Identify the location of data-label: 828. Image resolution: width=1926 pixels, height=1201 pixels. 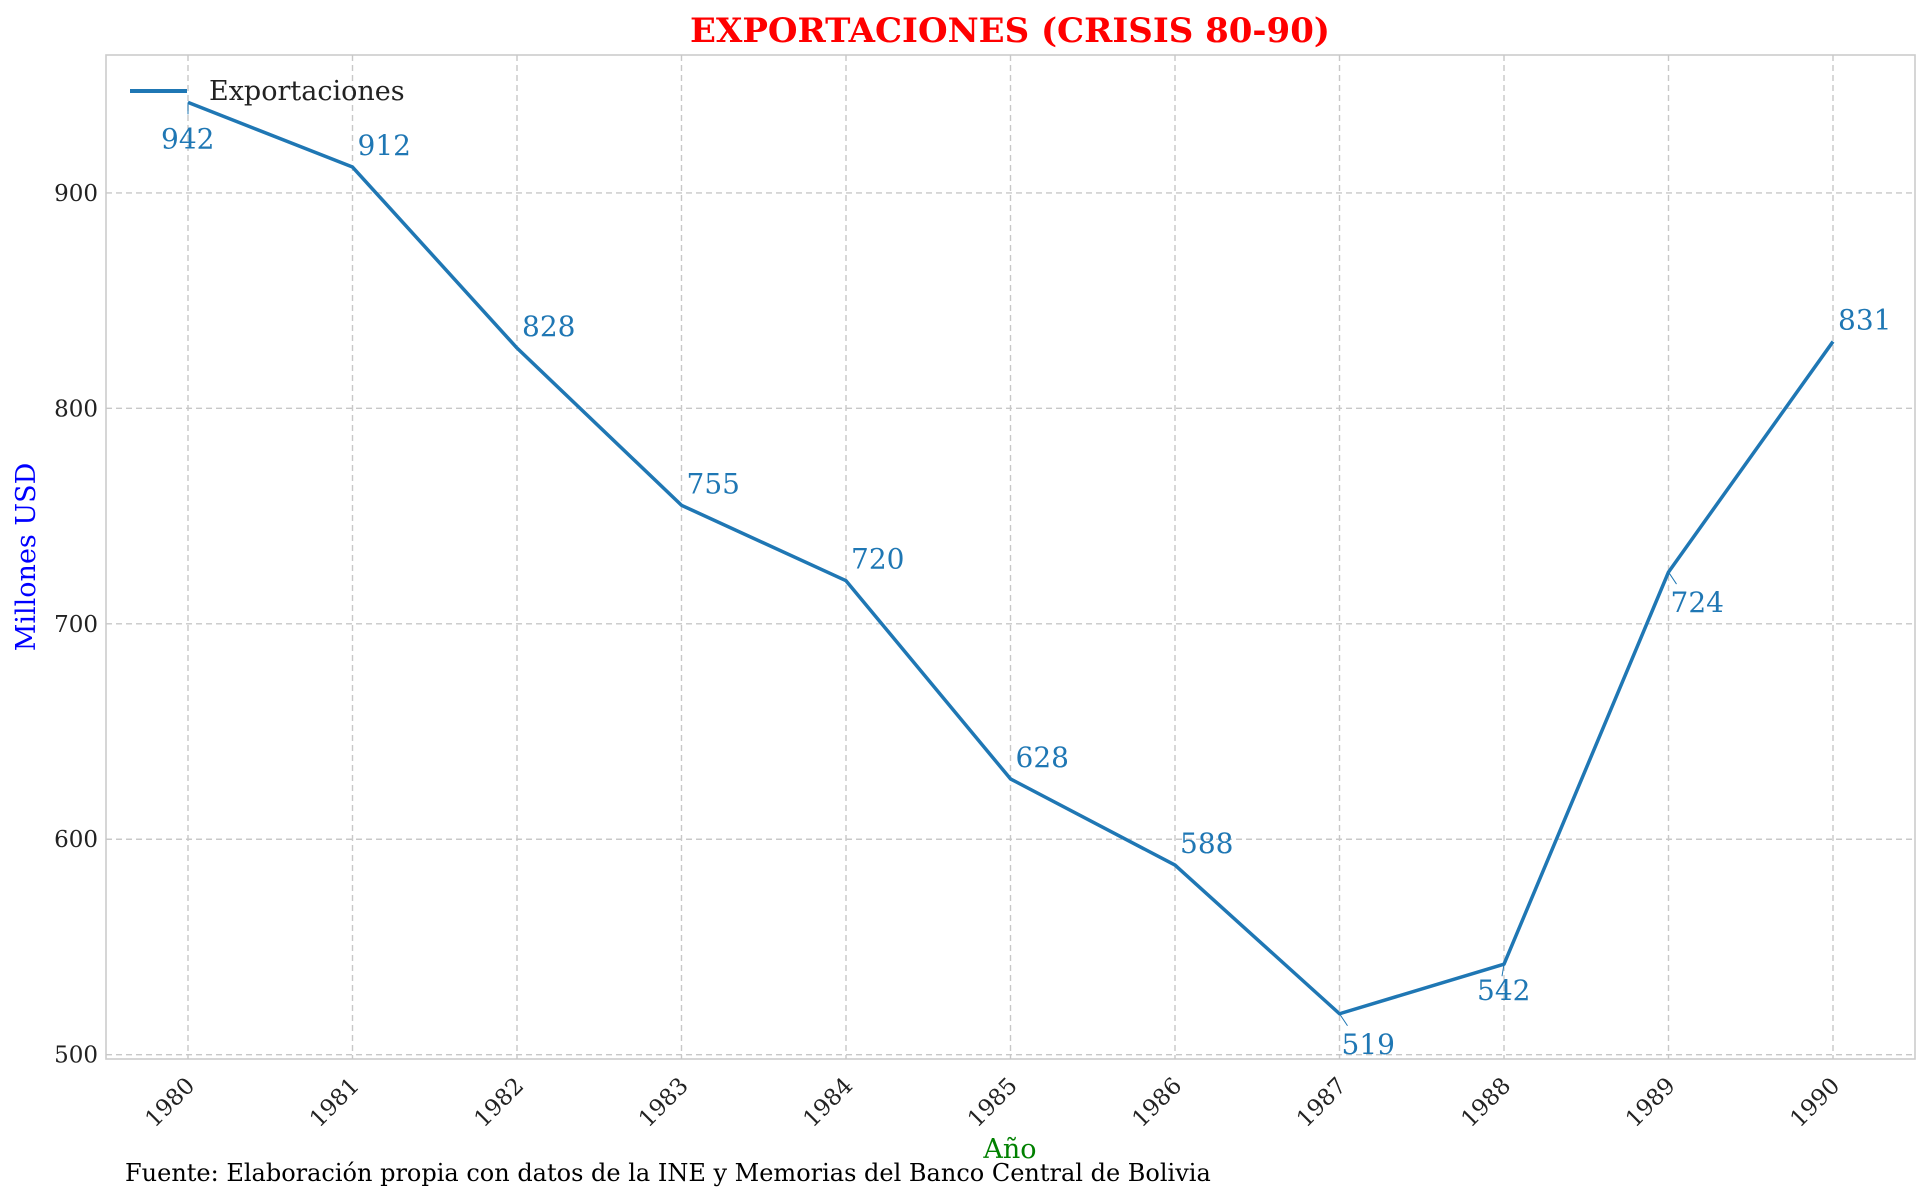
(548, 326).